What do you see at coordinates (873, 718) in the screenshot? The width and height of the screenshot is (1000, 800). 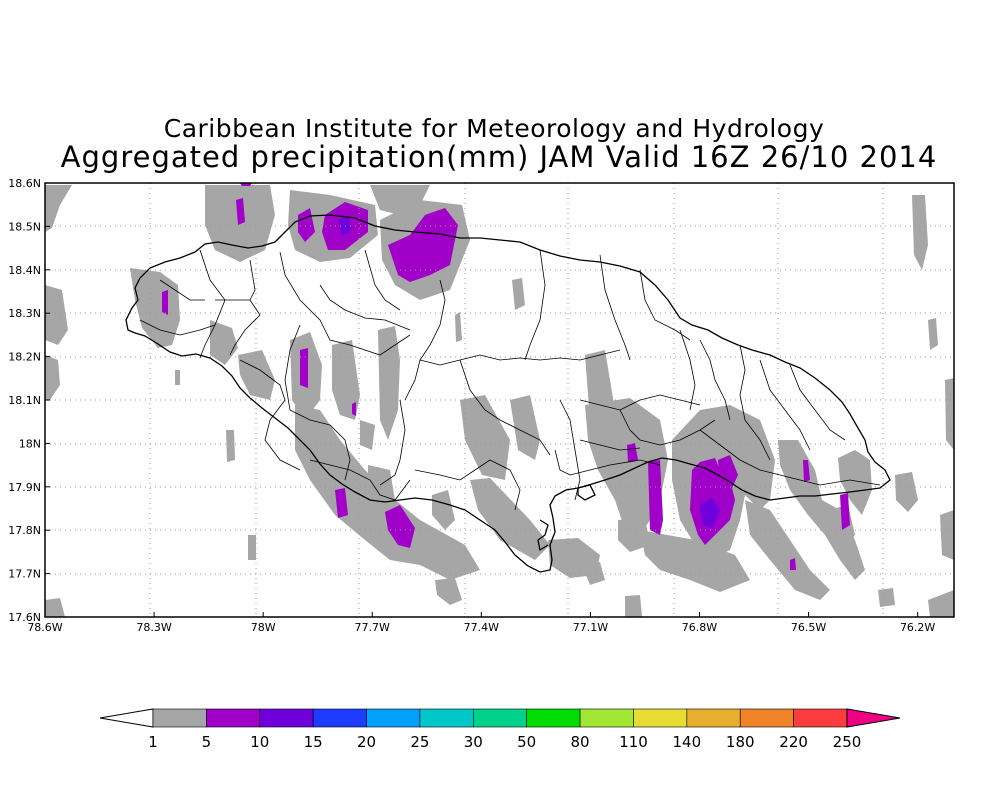 I see `colorbar-over-arrow` at bounding box center [873, 718].